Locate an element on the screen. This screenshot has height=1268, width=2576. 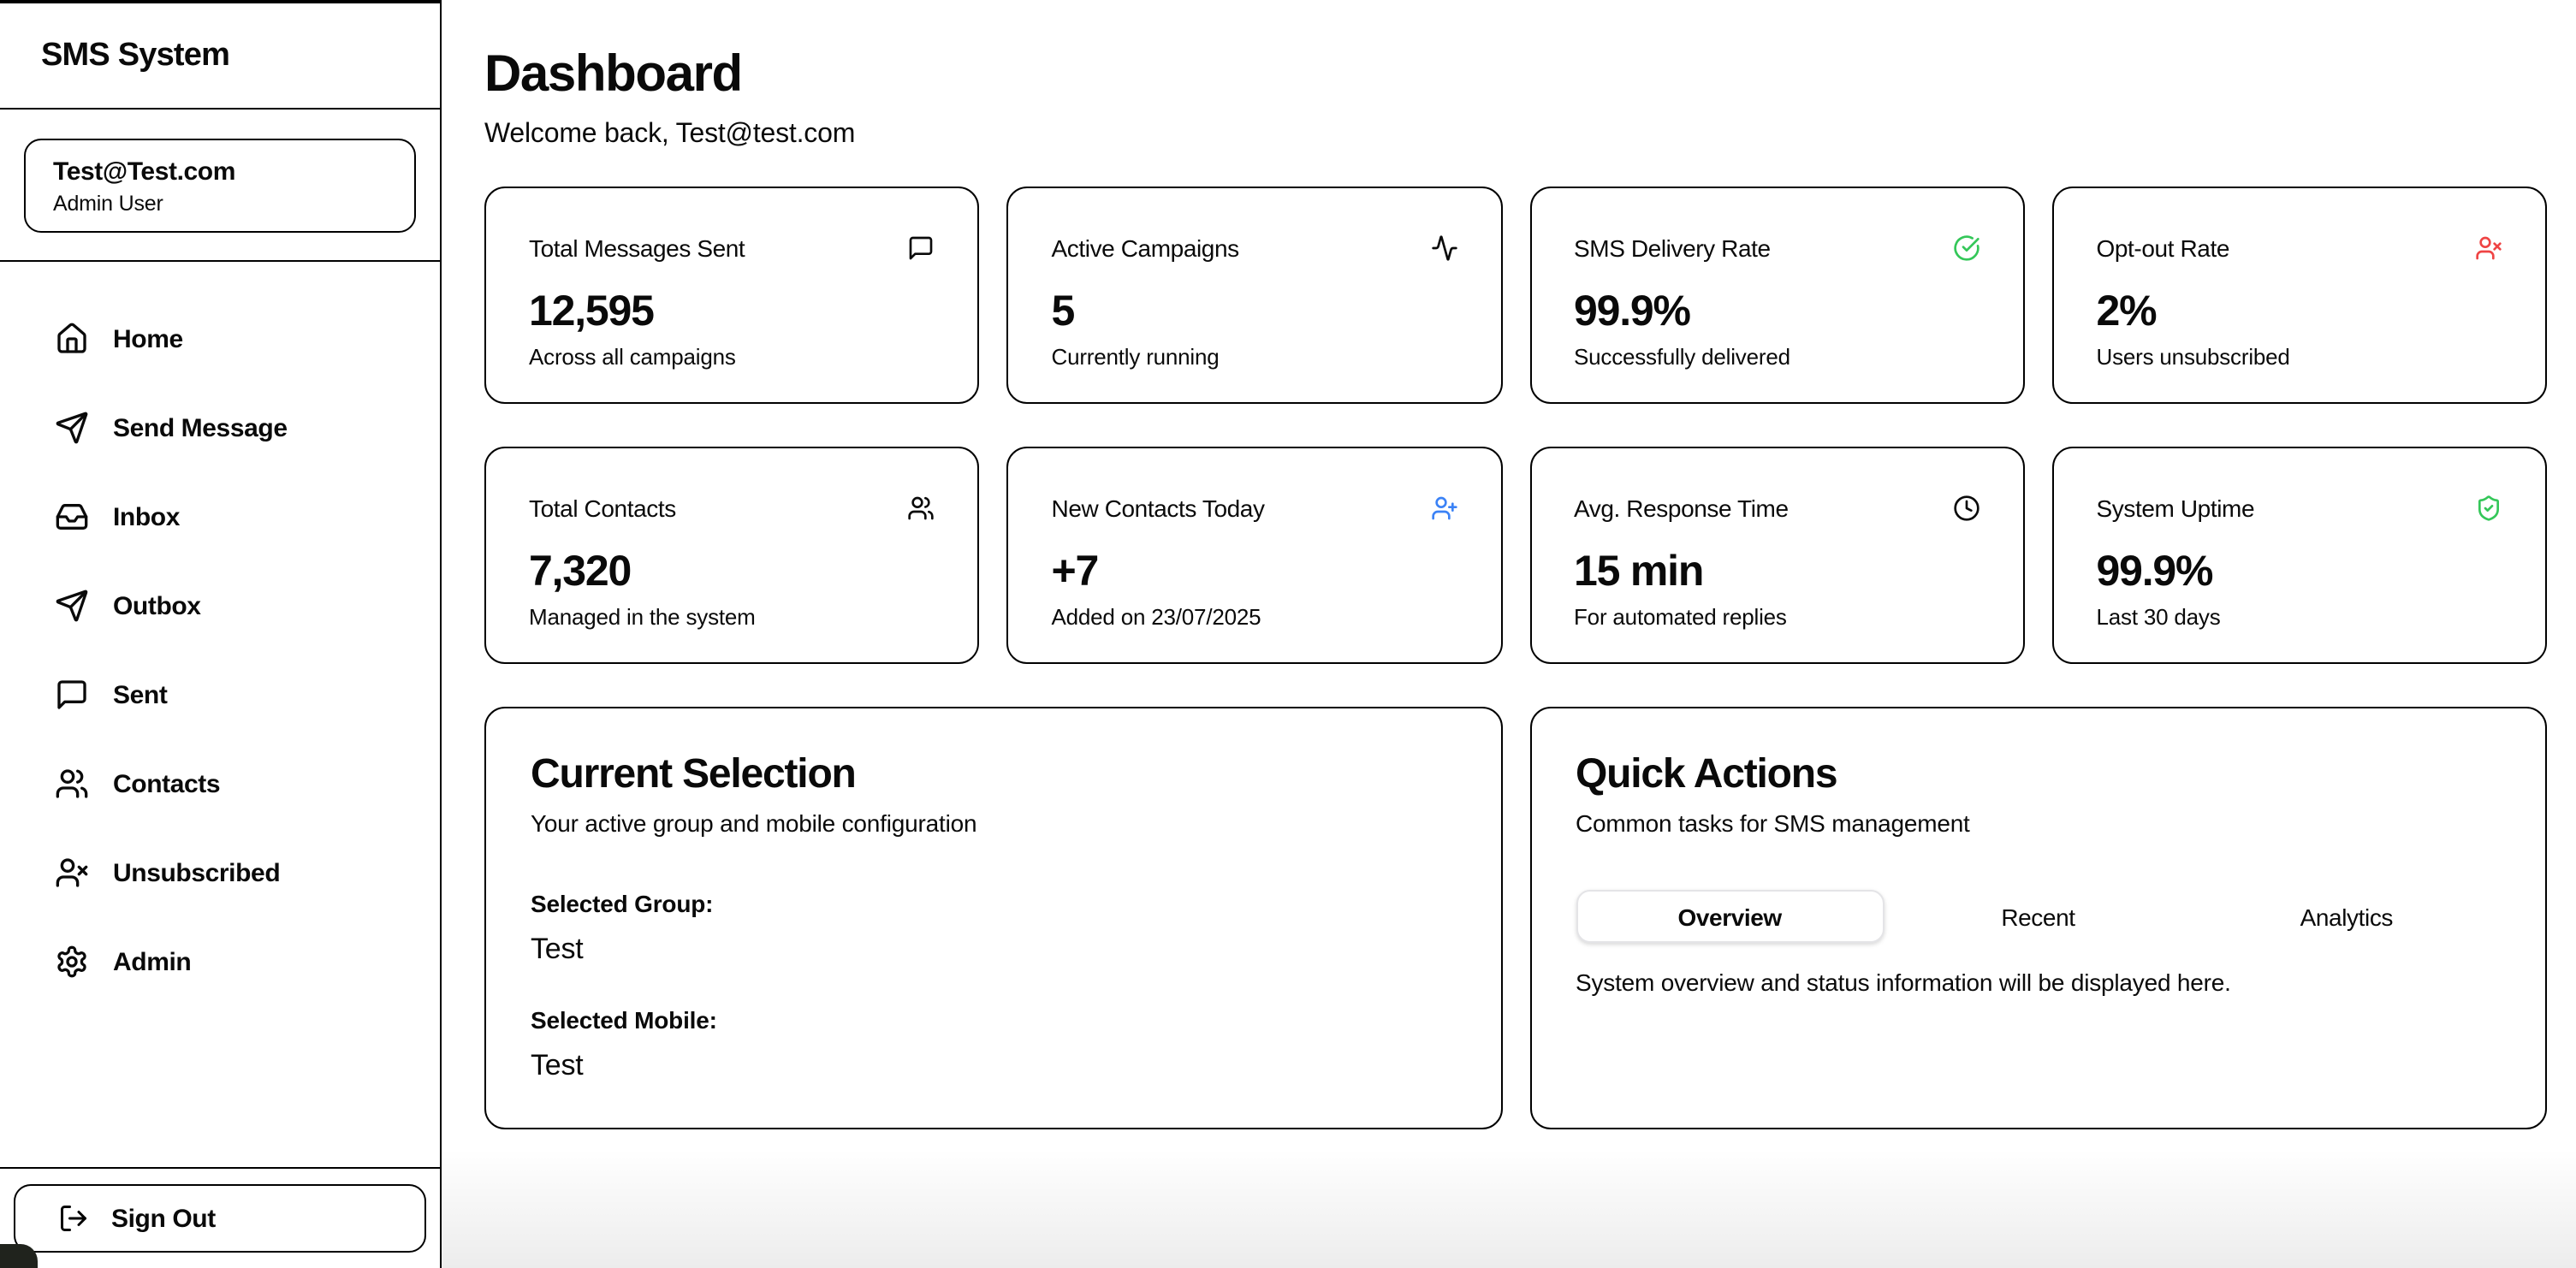
circle-check-icon is located at coordinates (1966, 248).